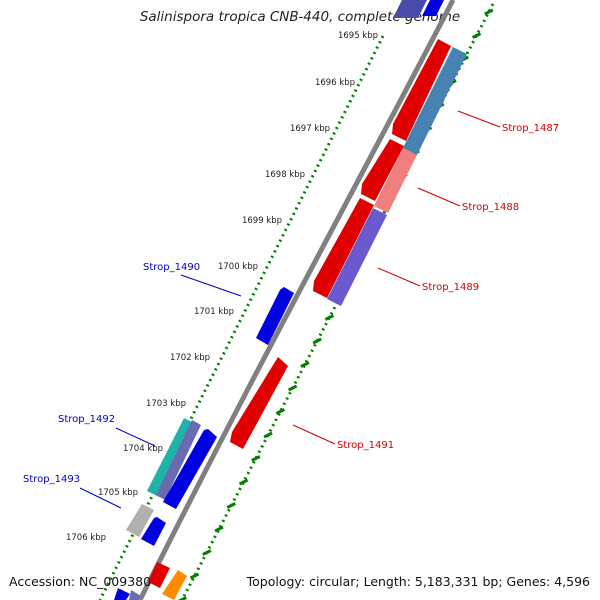  Describe the element at coordinates (171, 267) in the screenshot. I see `gene-label: Strop_1490` at that location.